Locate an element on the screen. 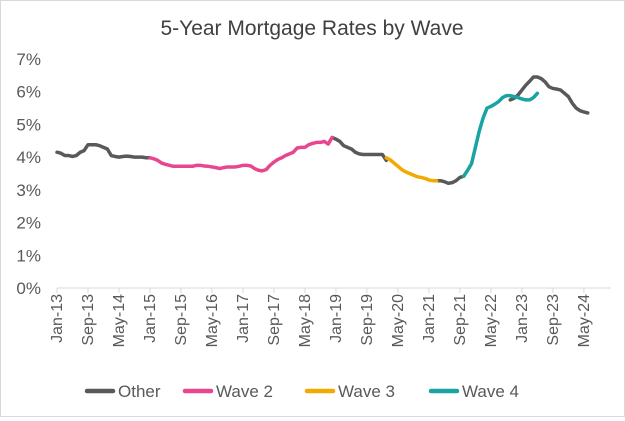  y-tick-label: 0% is located at coordinates (28, 288).